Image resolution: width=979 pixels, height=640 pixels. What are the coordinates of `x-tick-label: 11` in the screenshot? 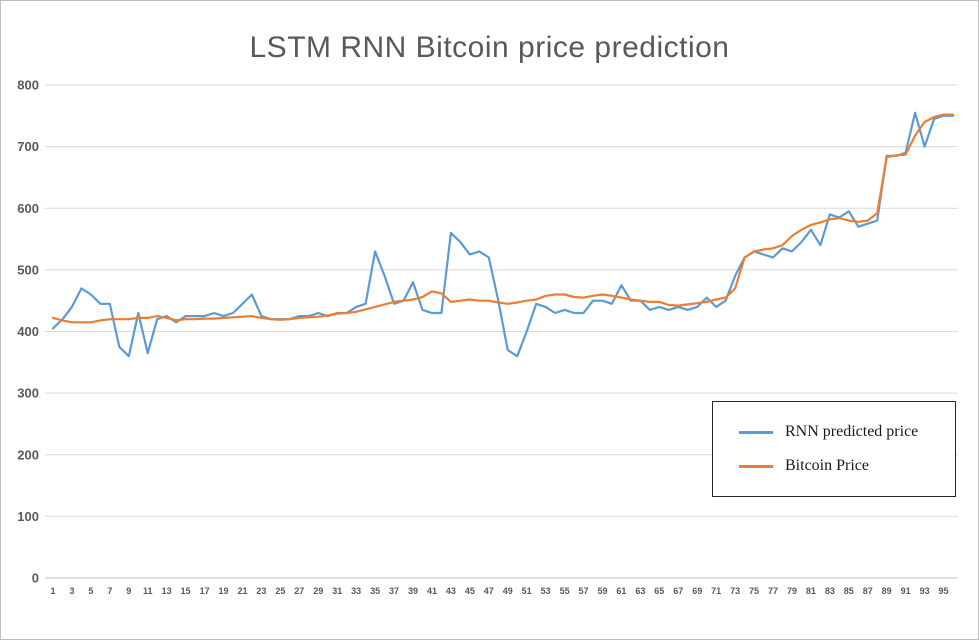 It's located at (148, 591).